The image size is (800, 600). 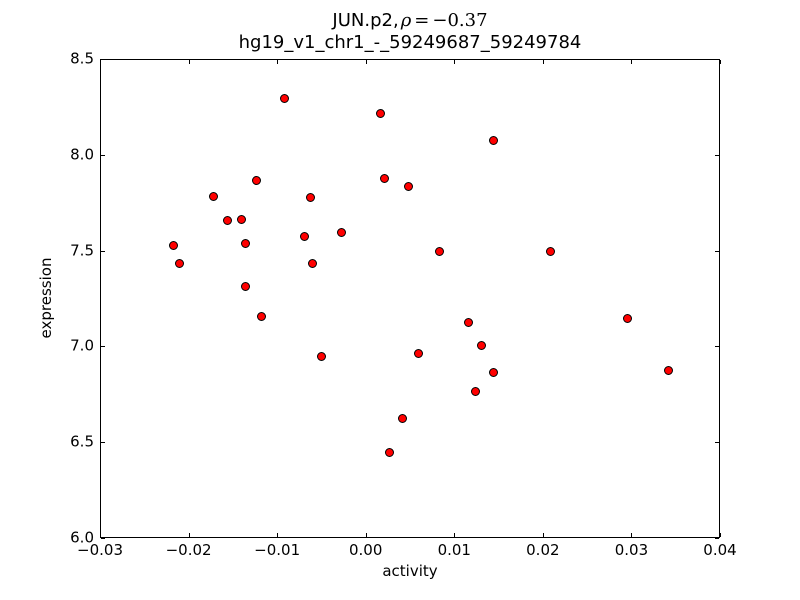 I want to click on x-tick-label: 0.00, so click(x=366, y=550).